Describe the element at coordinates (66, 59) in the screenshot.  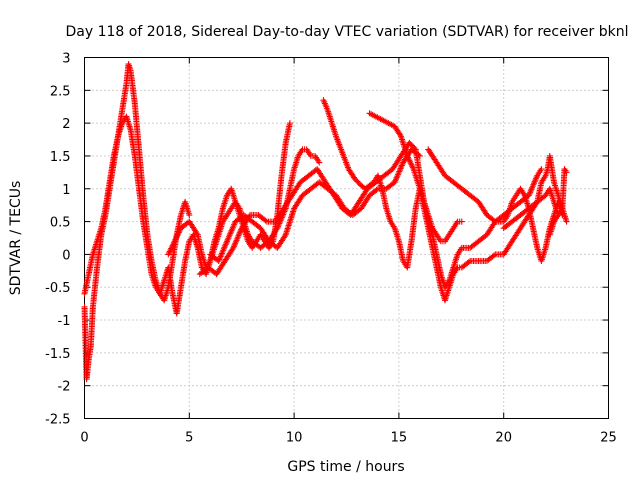
I see `y-tick-label: 3` at that location.